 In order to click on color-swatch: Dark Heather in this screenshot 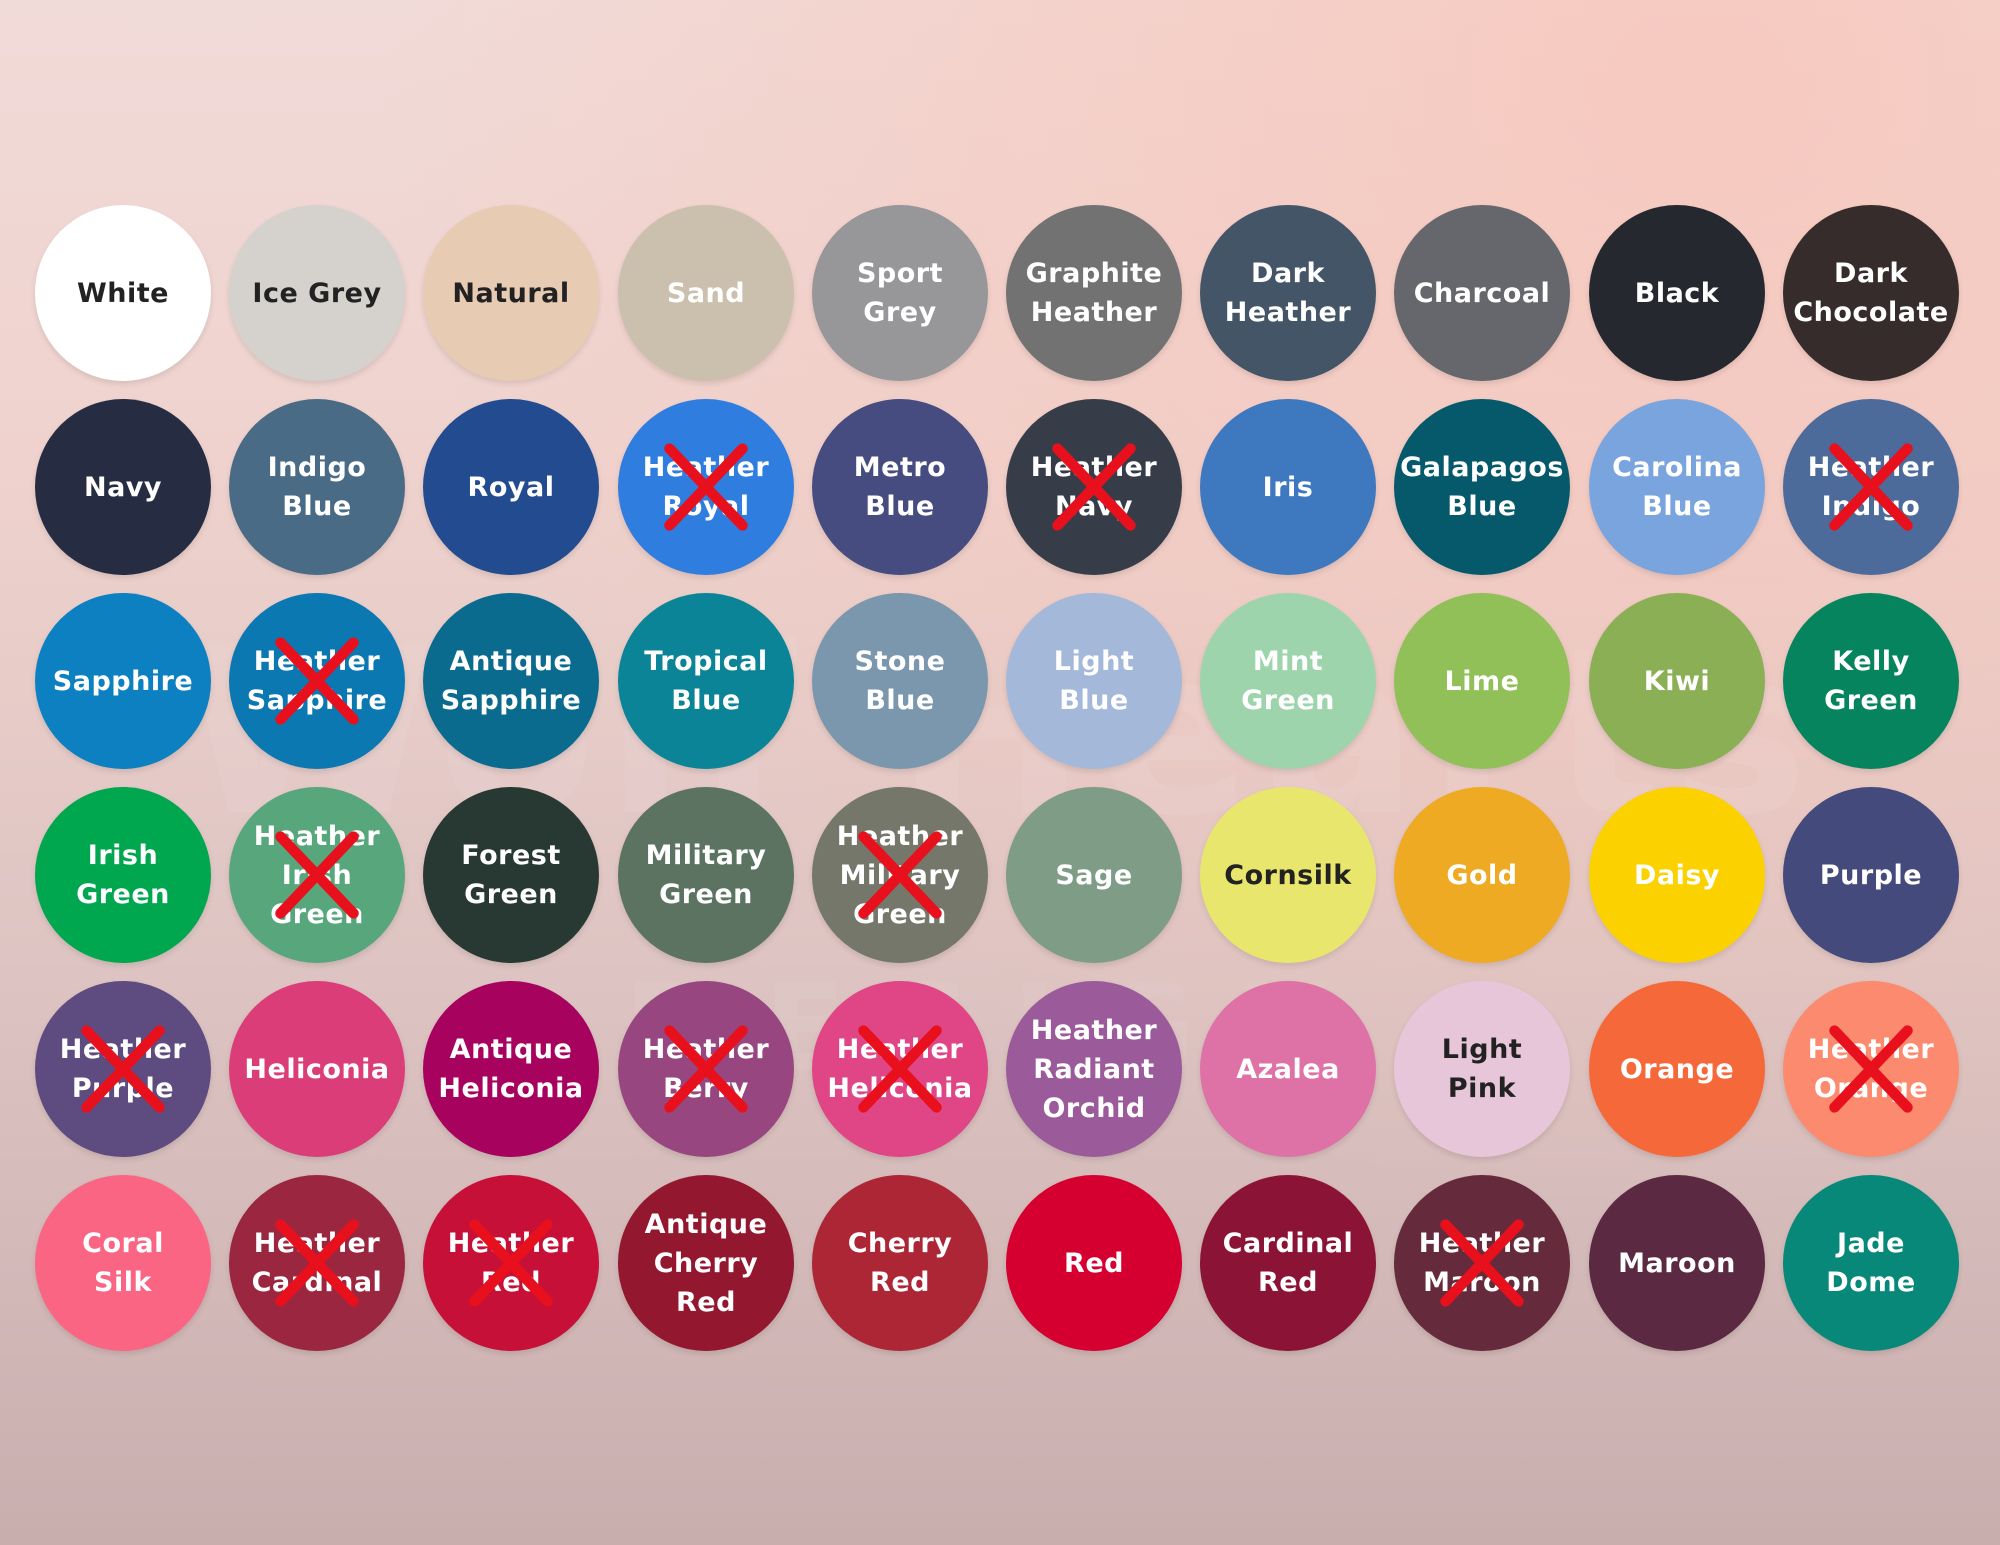, I will do `click(1288, 293)`.